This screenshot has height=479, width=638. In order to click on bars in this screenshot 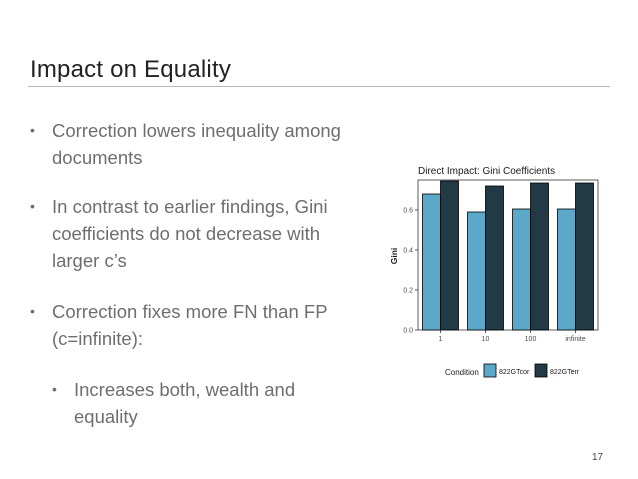, I will do `click(508, 255)`.